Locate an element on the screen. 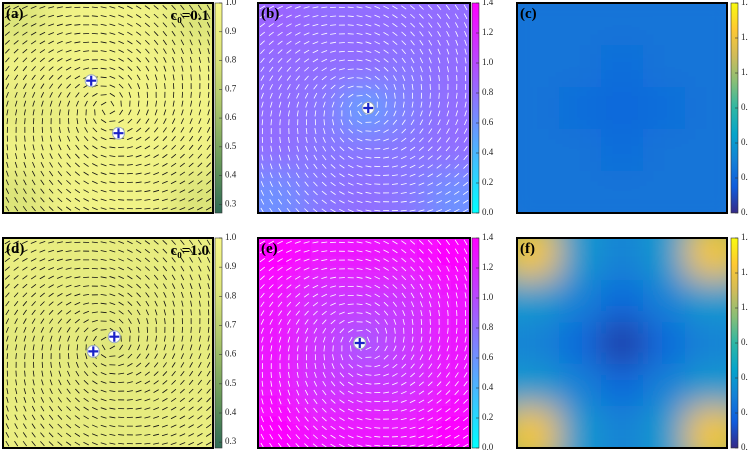 Image resolution: width=748 pixels, height=453 pixels. colorbar-tick-label: 0.5 is located at coordinates (231, 383).